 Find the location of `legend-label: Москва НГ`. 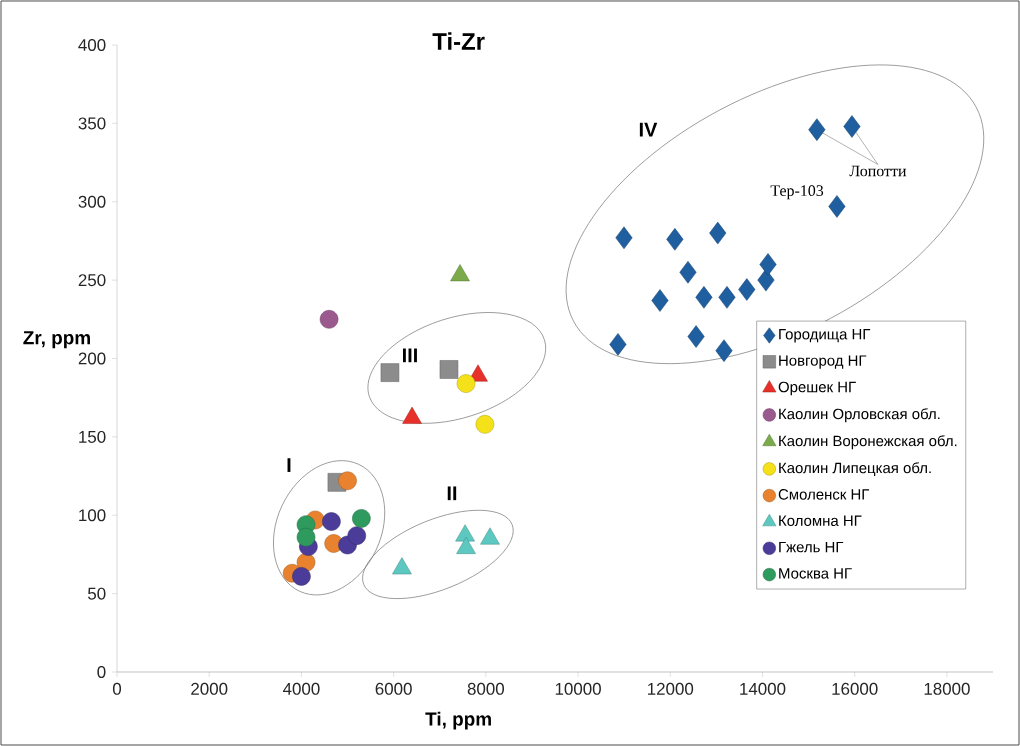

legend-label: Москва НГ is located at coordinates (815, 573).